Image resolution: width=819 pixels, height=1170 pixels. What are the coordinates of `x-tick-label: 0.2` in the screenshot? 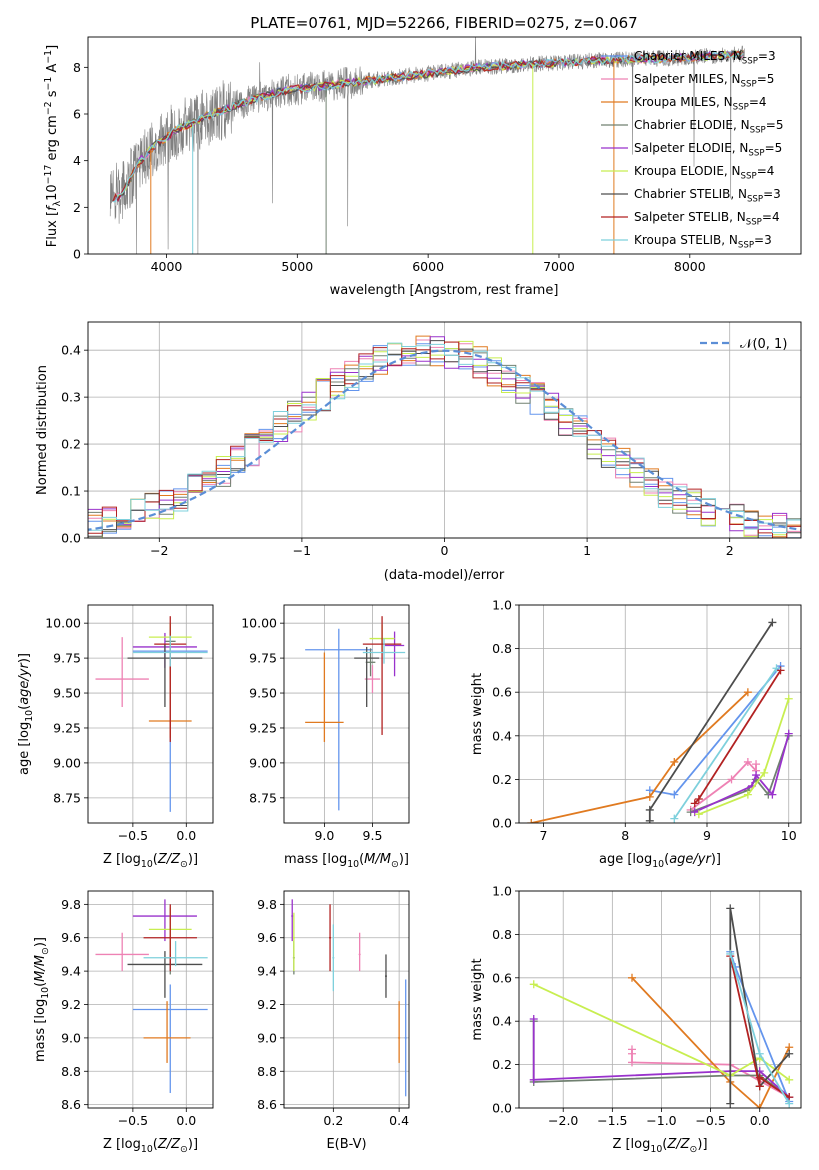 It's located at (333, 1120).